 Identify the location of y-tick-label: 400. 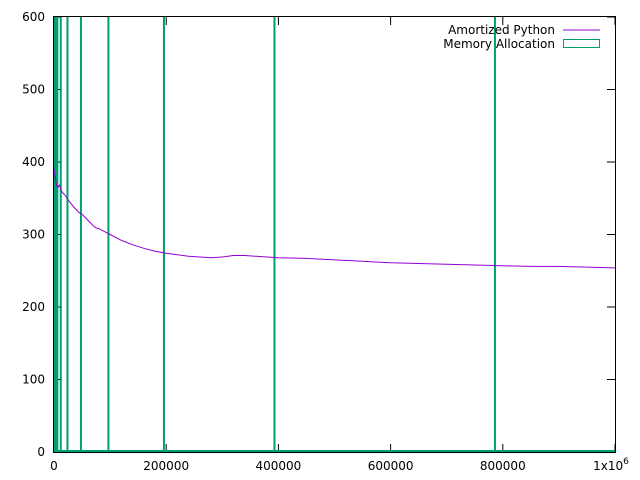
(33, 162).